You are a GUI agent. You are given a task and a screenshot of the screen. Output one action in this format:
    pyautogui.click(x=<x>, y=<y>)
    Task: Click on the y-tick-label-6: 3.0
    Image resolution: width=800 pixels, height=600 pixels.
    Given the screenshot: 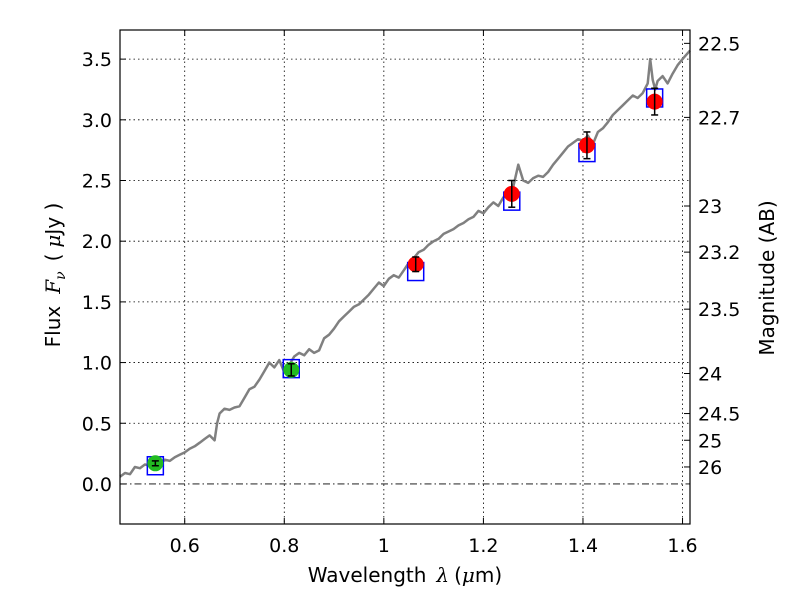 What is the action you would take?
    pyautogui.click(x=97, y=121)
    